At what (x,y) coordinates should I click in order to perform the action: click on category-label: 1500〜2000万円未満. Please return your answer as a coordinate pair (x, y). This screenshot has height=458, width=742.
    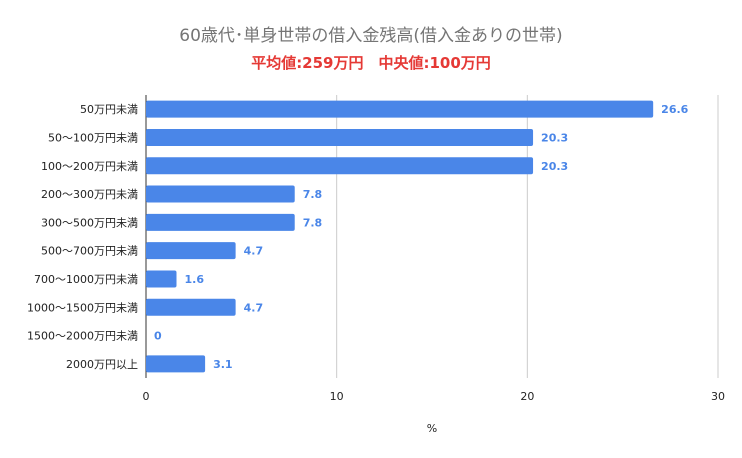
    Looking at the image, I should click on (82, 336).